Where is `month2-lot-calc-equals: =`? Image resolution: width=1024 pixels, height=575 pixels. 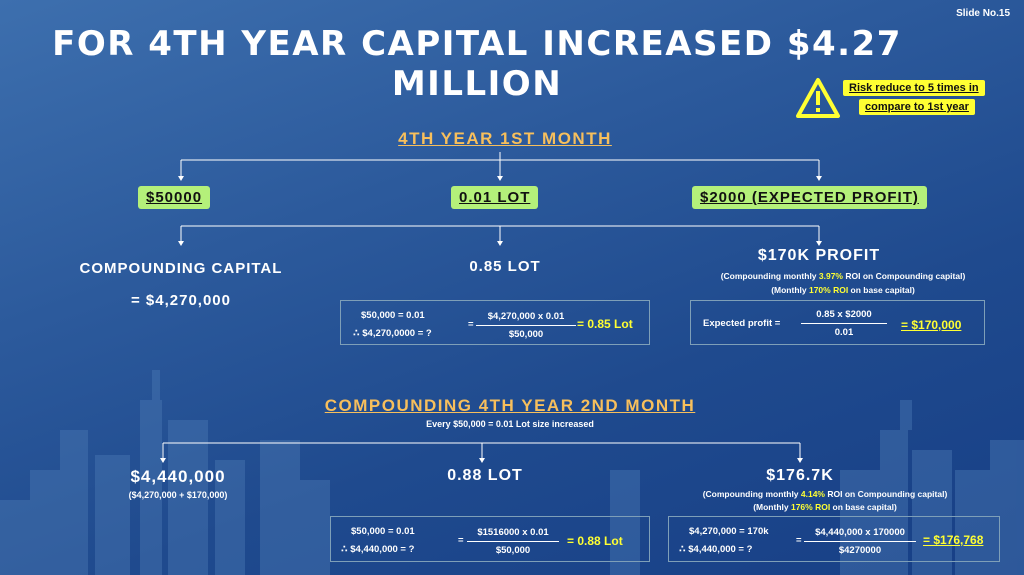
month2-lot-calc-equals: = is located at coordinates (461, 540).